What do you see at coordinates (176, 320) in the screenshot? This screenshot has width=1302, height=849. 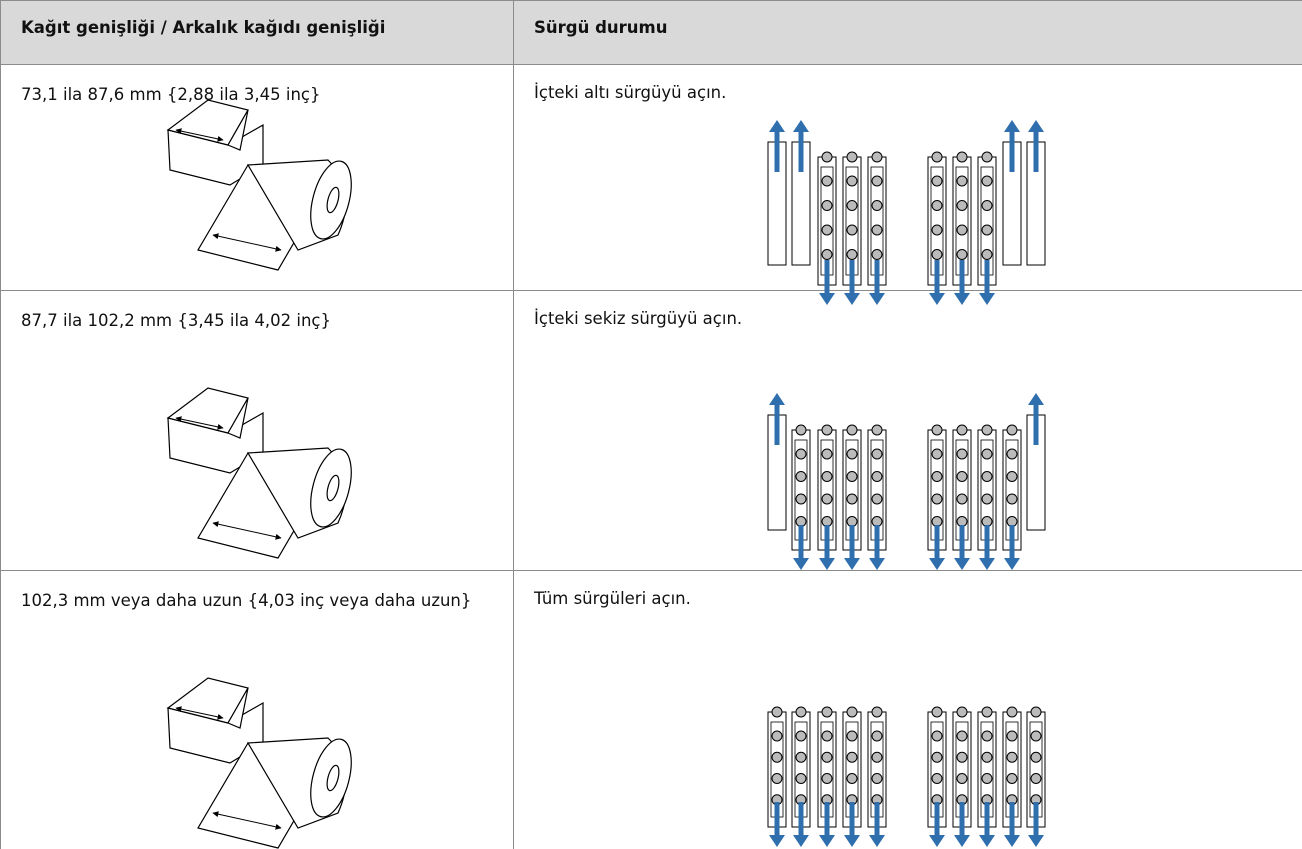 I see `width-text: 87,7 ila 102,2 mm {3,45 ila 4,02 inç}` at bounding box center [176, 320].